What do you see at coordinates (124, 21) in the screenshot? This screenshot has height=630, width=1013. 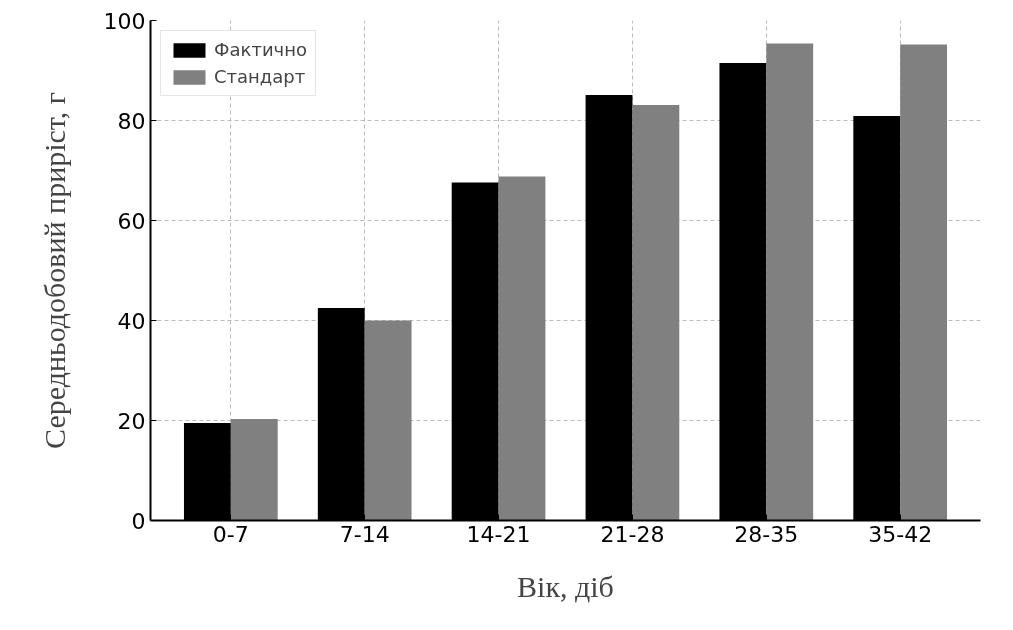 I see `y-tick-label: 100` at bounding box center [124, 21].